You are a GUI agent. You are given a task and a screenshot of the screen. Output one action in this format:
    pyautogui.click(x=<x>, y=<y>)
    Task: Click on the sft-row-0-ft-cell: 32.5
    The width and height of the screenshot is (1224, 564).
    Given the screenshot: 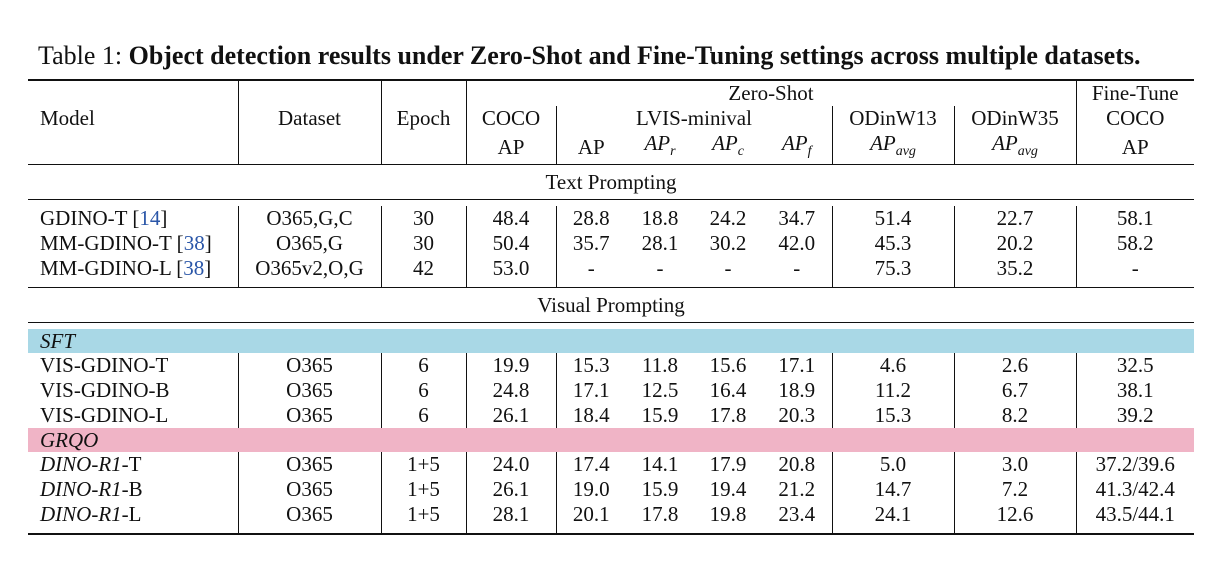 What is the action you would take?
    pyautogui.click(x=1135, y=365)
    